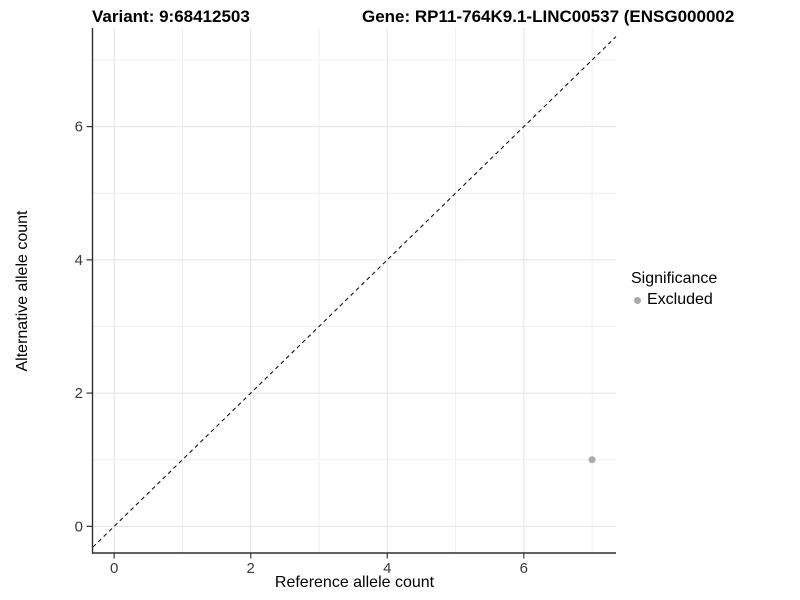 Image resolution: width=800 pixels, height=600 pixels. I want to click on x-tick-label: 2, so click(251, 568).